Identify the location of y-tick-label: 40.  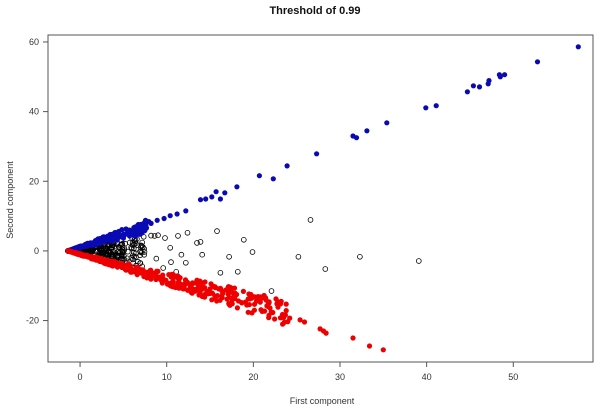
(34, 112).